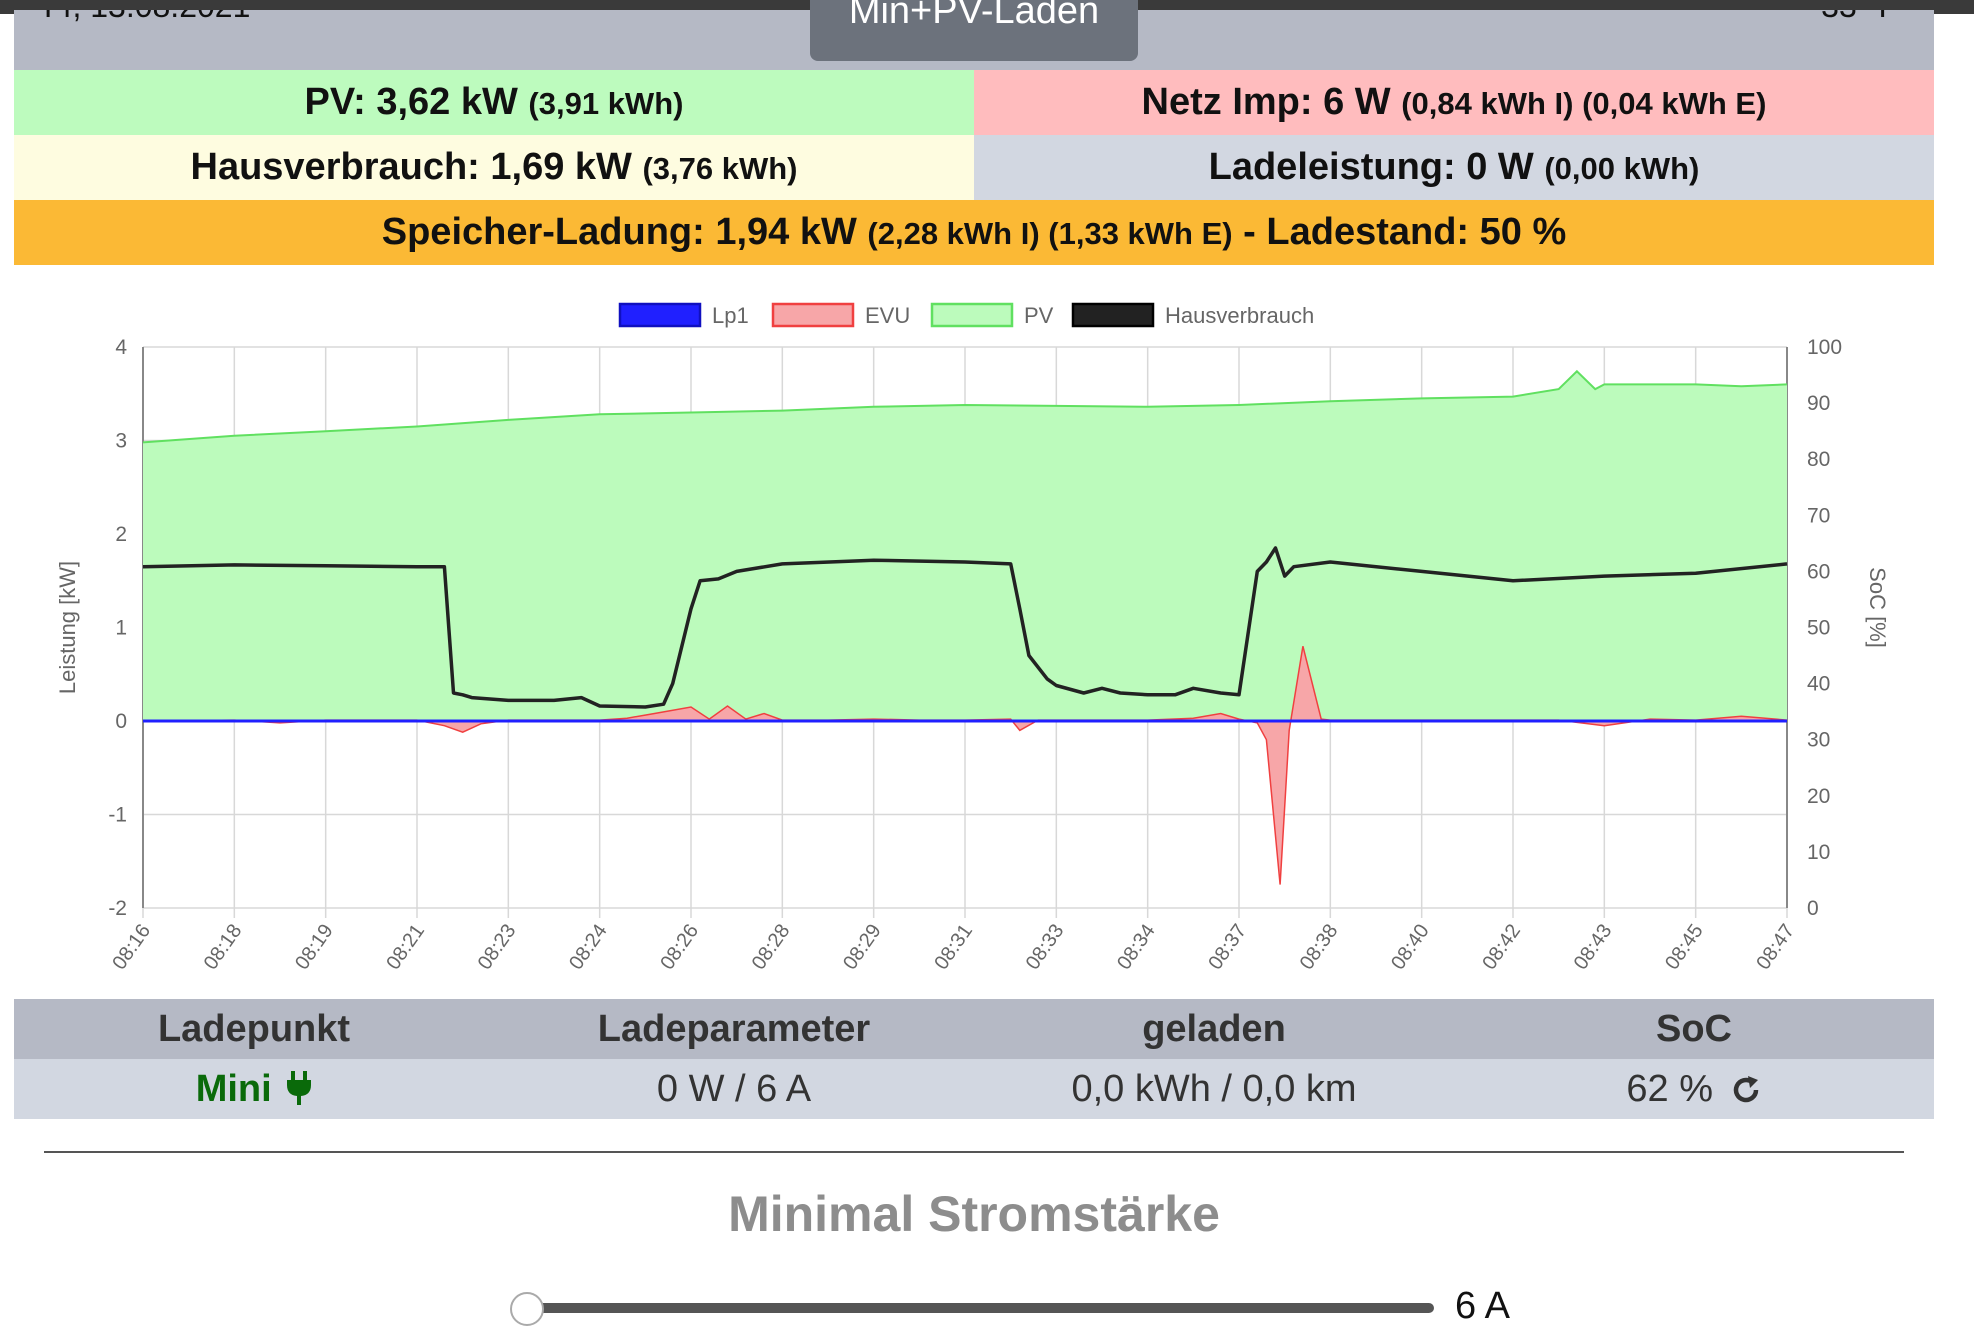 This screenshot has height=1328, width=1974. Describe the element at coordinates (965, 406) in the screenshot. I see `pv-line` at that location.